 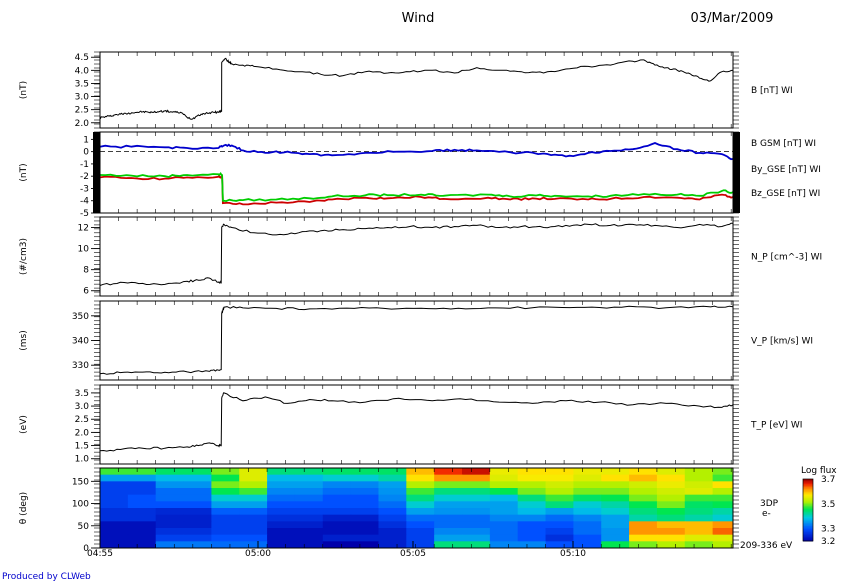 What do you see at coordinates (84, 189) in the screenshot?
I see `y-tick-label: -3` at bounding box center [84, 189].